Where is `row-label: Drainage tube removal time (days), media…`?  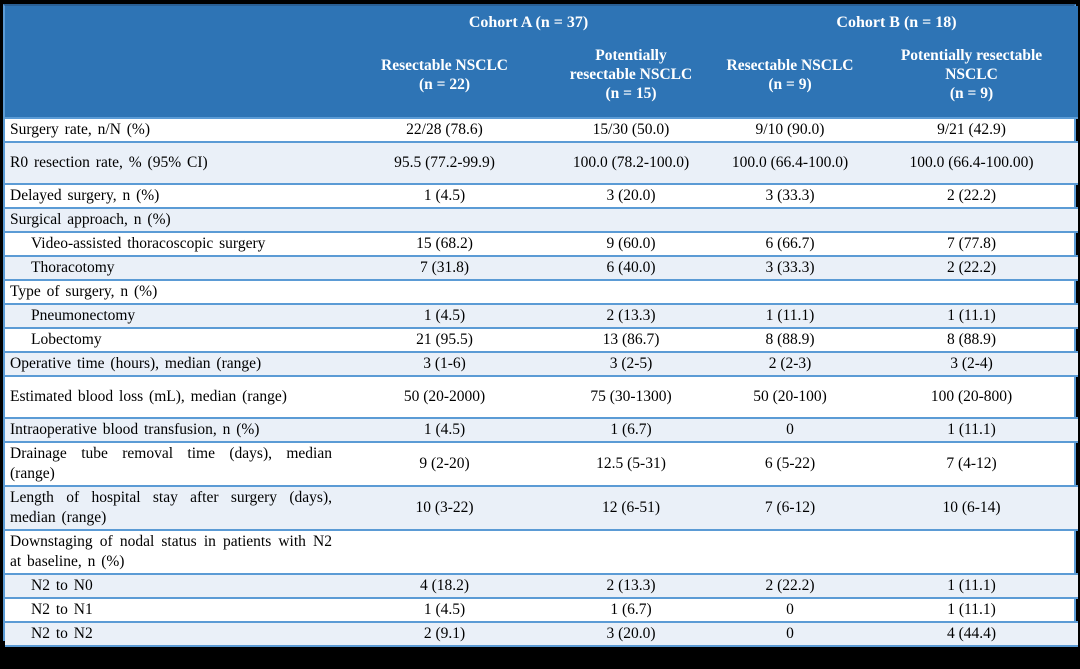
row-label: Drainage tube removal time (days), media… is located at coordinates (173, 463).